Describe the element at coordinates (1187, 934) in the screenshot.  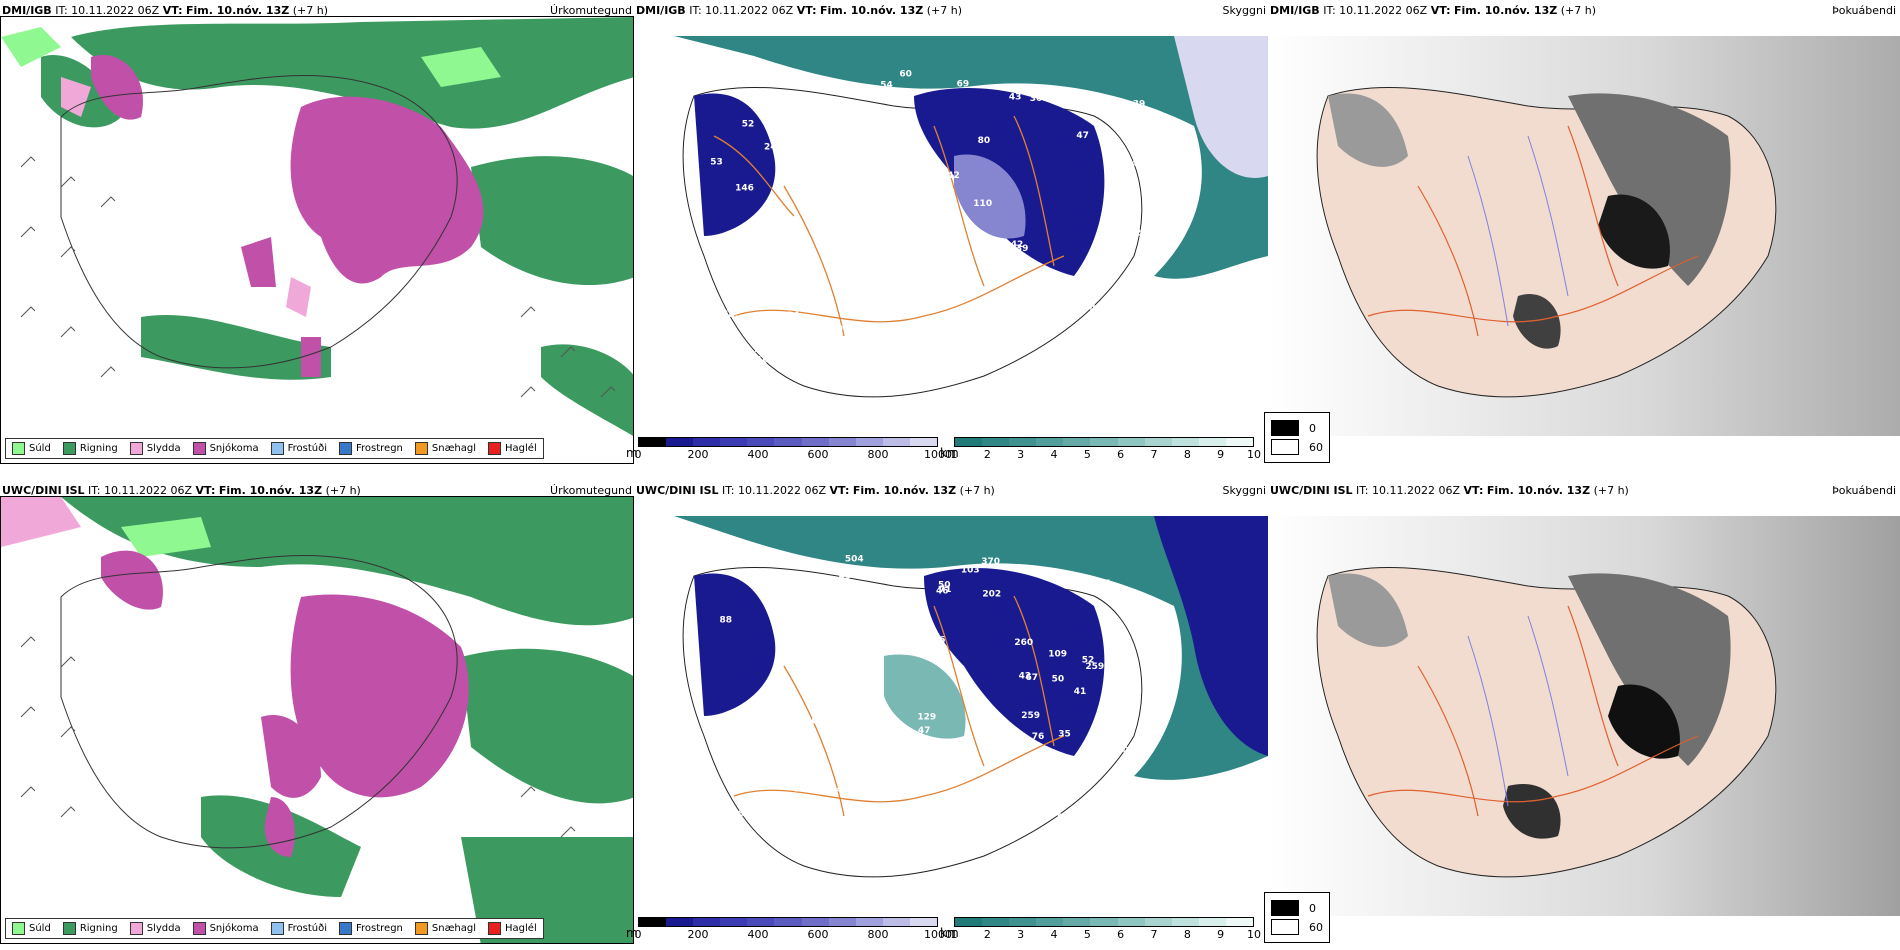
I see `colorbar-tick-label: 8` at that location.